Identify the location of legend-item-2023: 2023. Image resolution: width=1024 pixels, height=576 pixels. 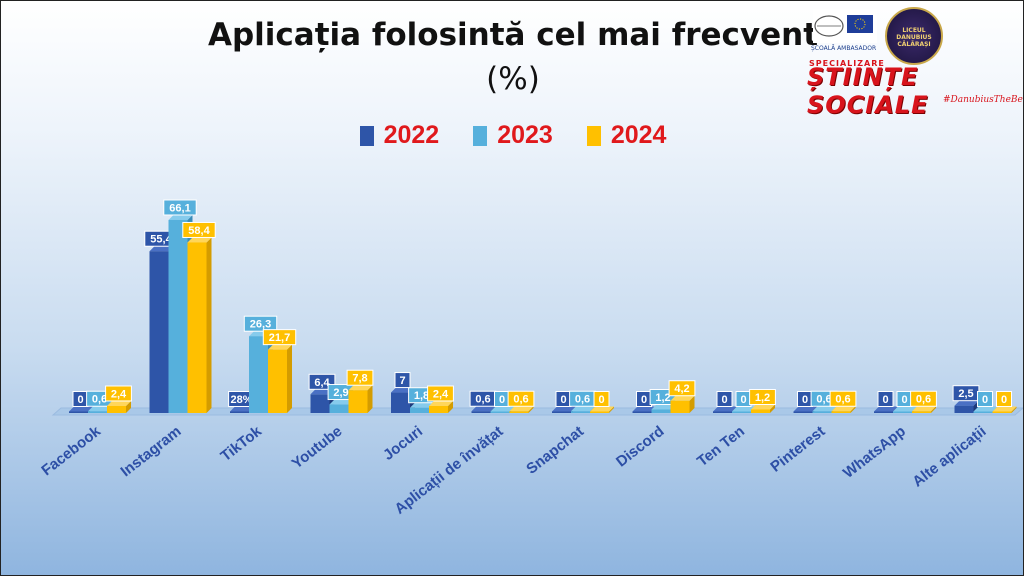
(513, 135).